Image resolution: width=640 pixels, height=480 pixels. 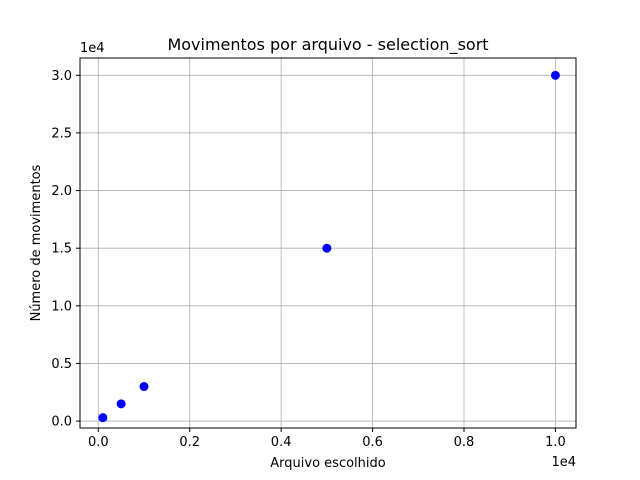 What do you see at coordinates (555, 442) in the screenshot?
I see `x-tick-label: 1.0` at bounding box center [555, 442].